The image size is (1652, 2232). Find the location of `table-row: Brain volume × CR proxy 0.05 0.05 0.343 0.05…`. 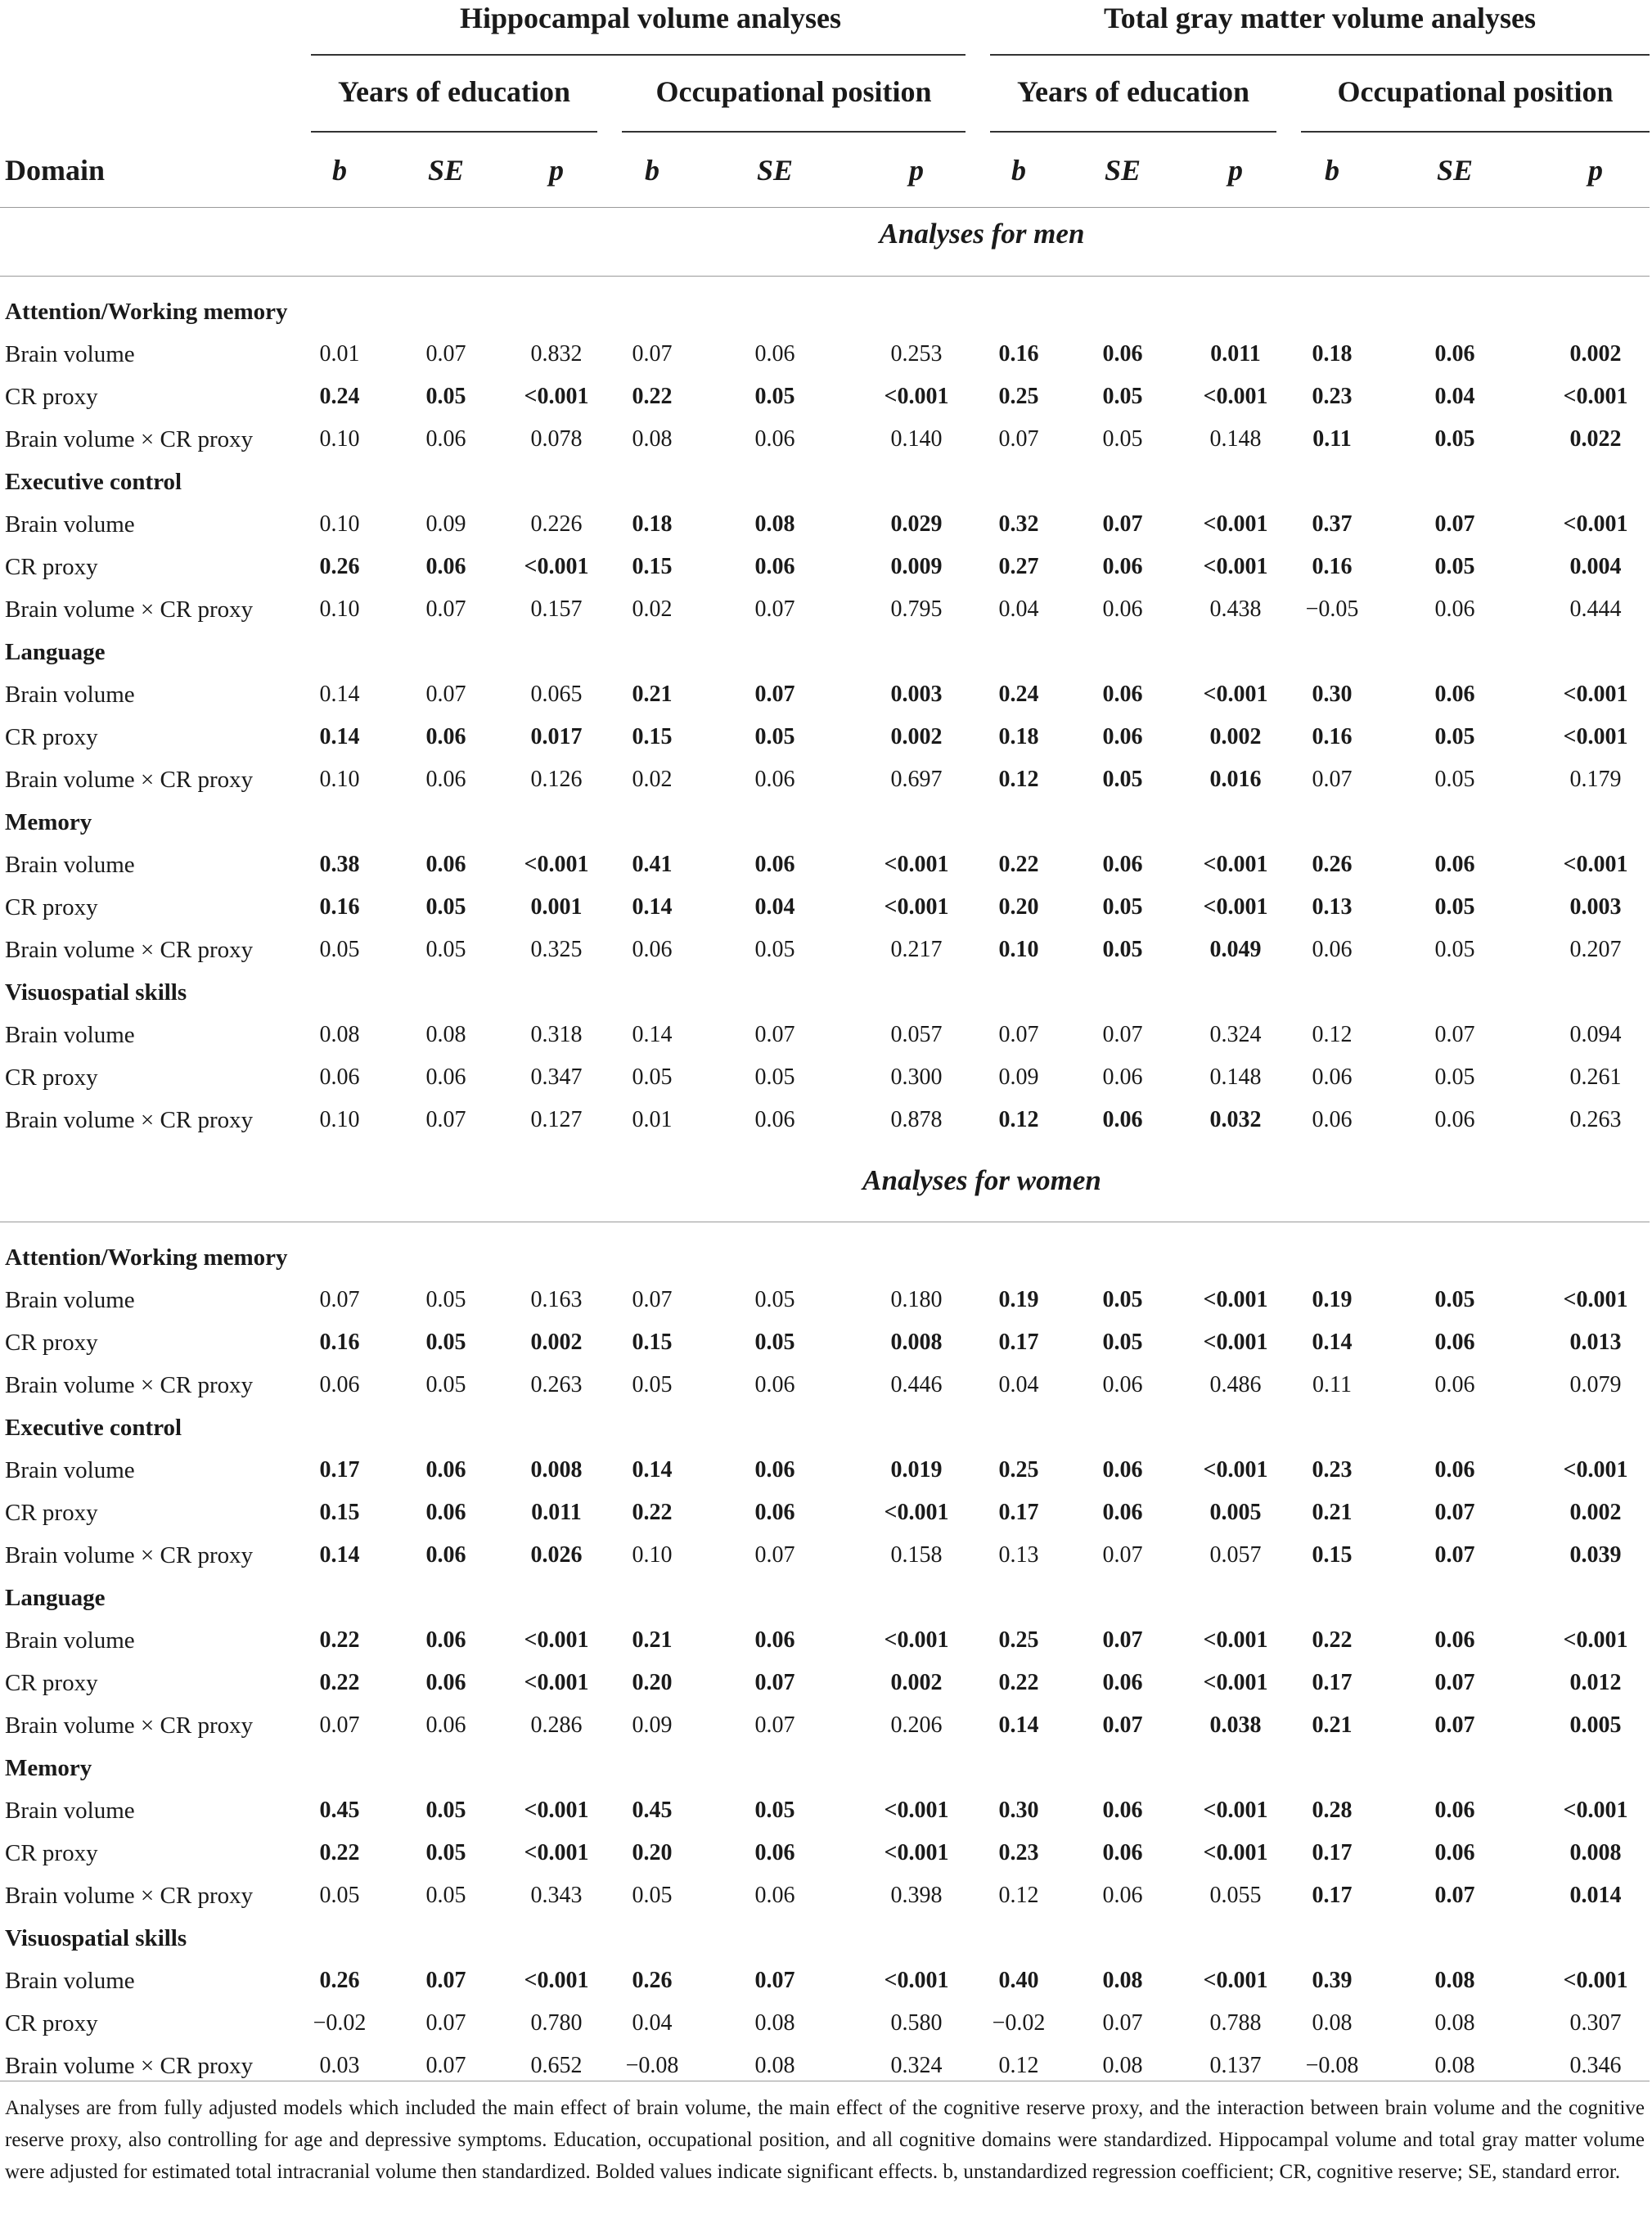

table-row: Brain volume × CR proxy 0.05 0.05 0.343 0.05… is located at coordinates (825, 1896).